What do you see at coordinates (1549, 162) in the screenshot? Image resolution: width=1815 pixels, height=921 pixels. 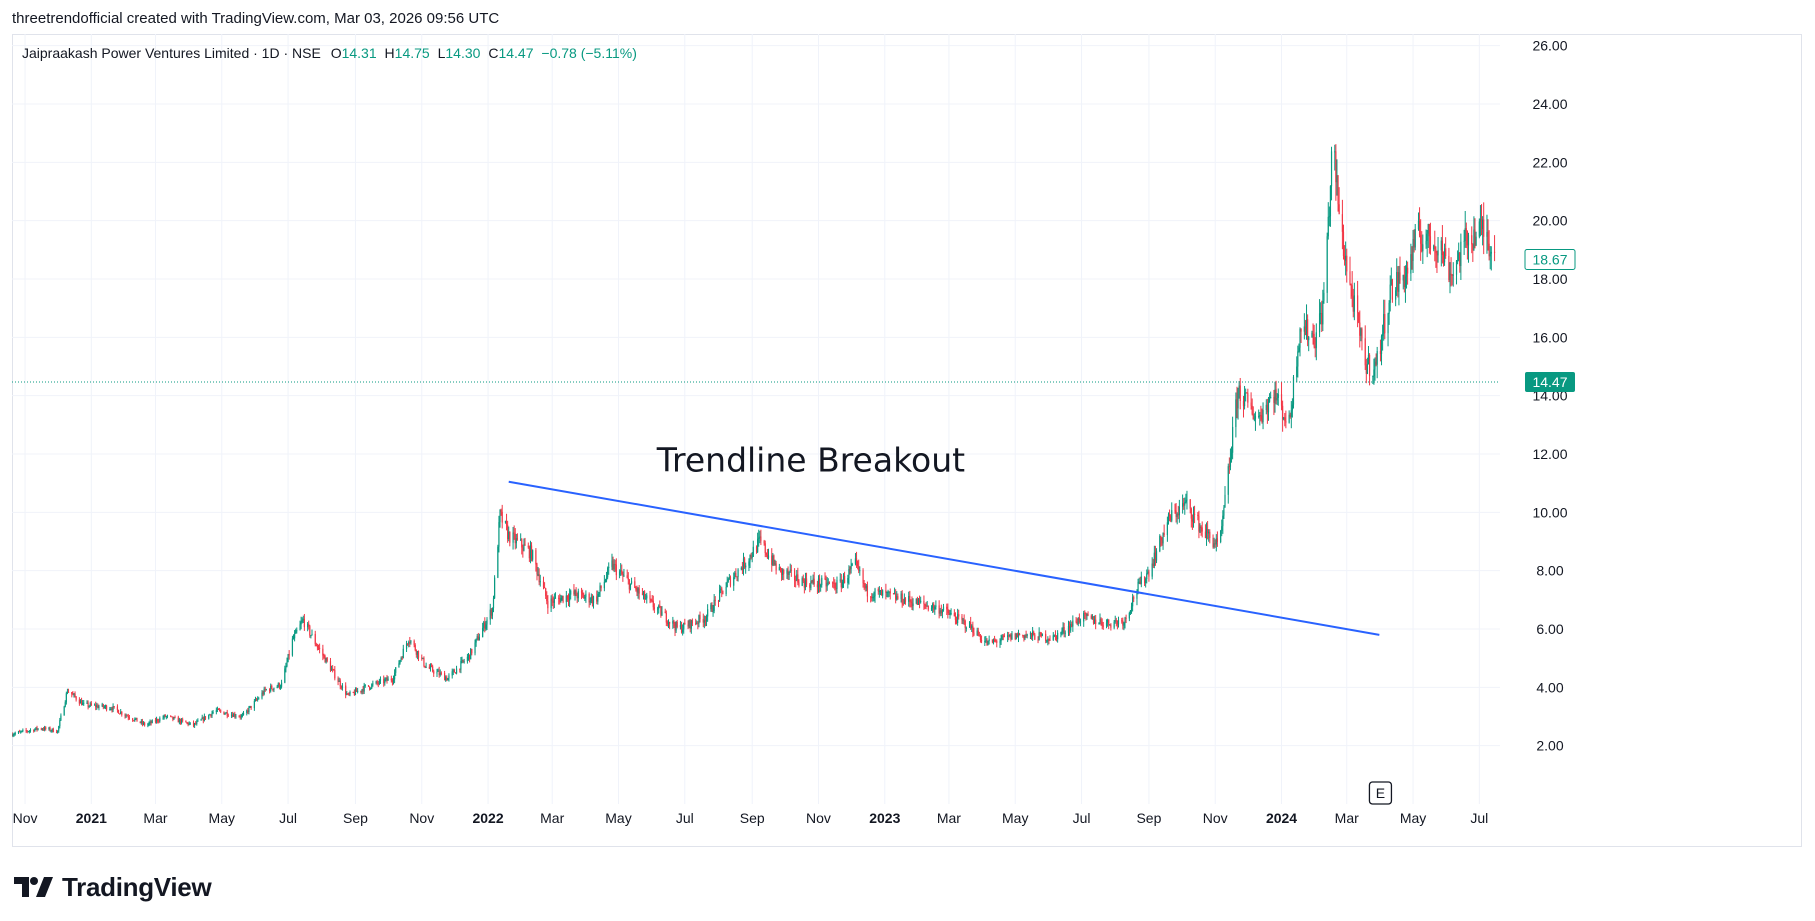 I see `y-tick-label: 22.00` at bounding box center [1549, 162].